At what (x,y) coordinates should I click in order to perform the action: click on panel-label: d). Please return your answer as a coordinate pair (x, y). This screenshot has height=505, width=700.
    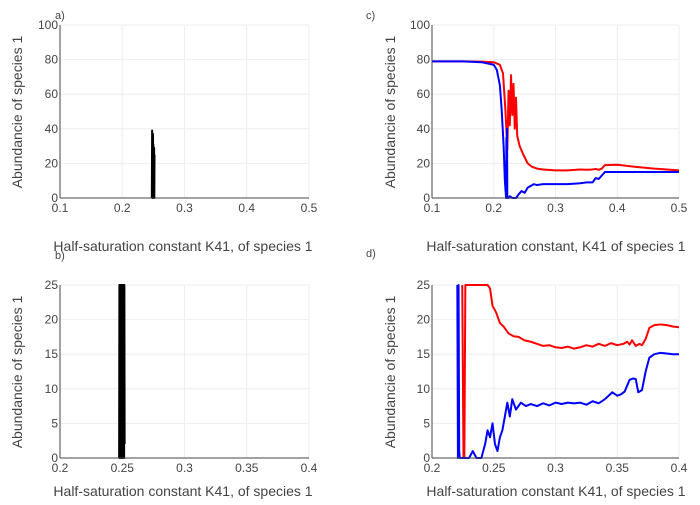
    Looking at the image, I should click on (371, 254).